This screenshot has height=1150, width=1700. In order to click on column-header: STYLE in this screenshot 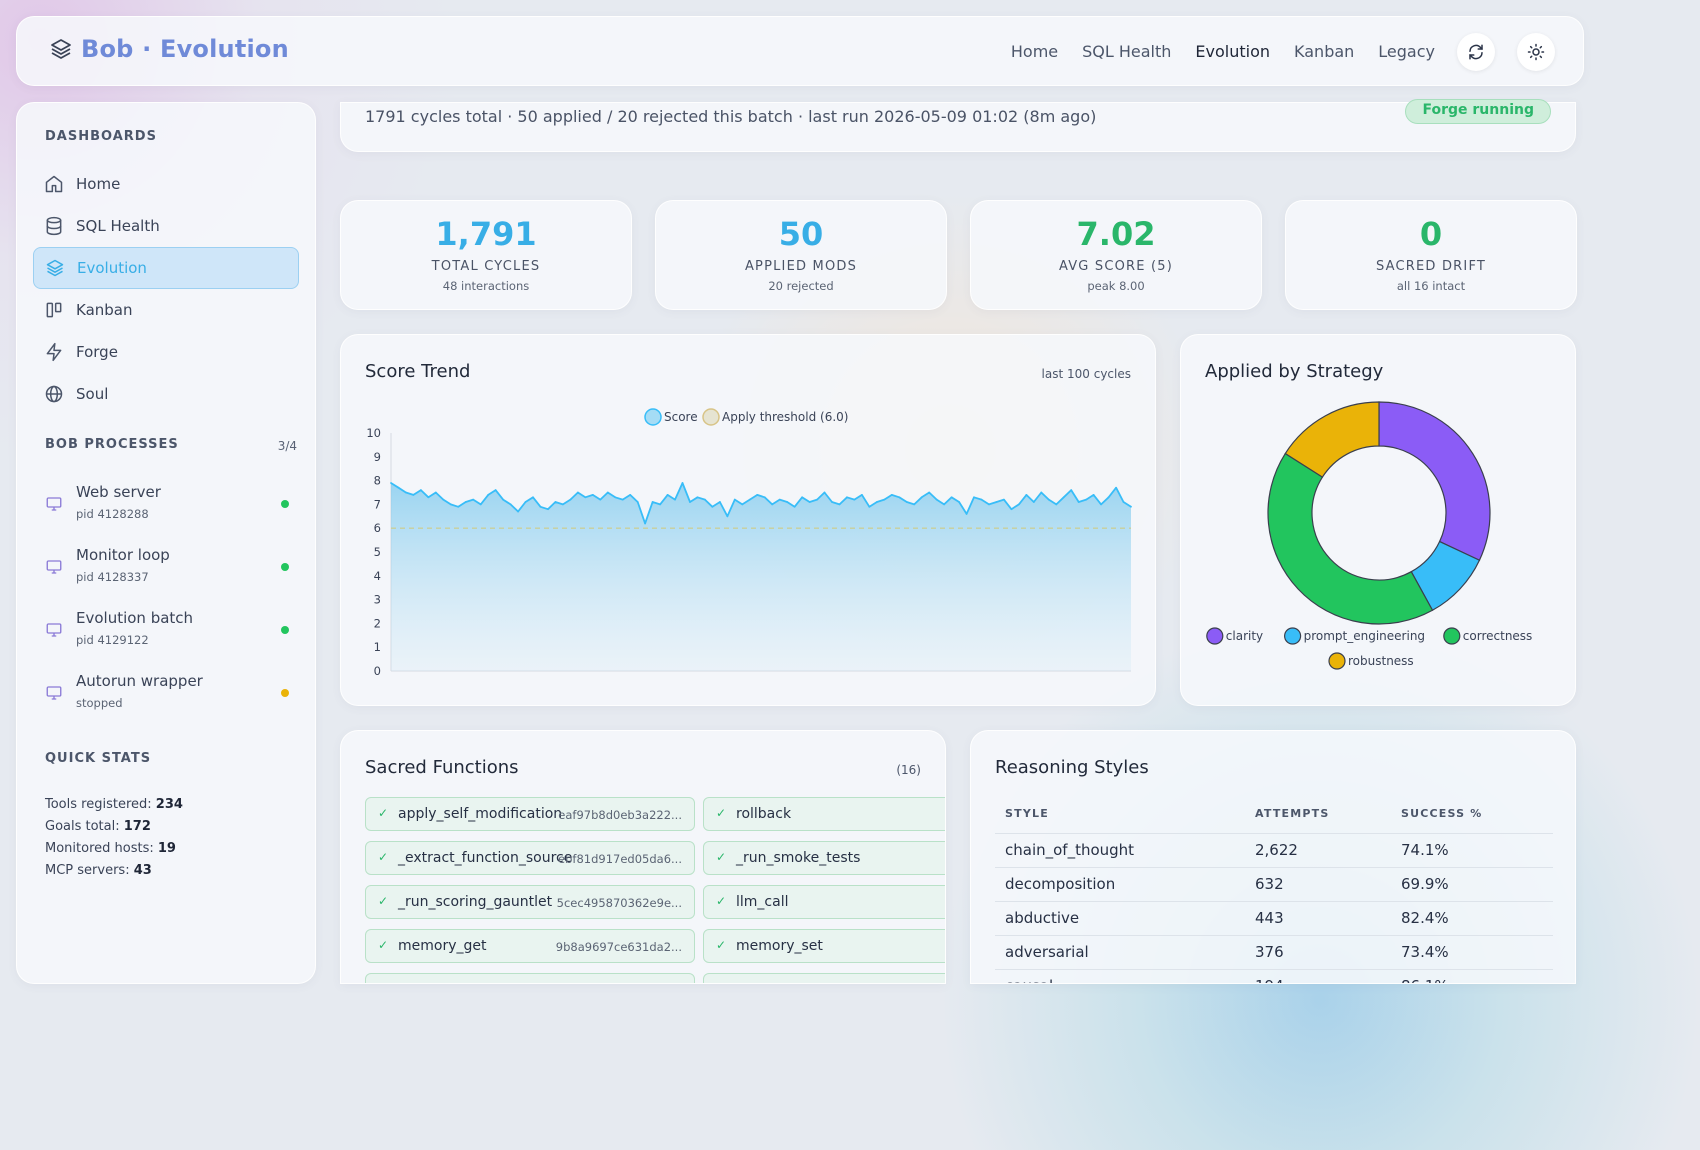, I will do `click(1027, 814)`.